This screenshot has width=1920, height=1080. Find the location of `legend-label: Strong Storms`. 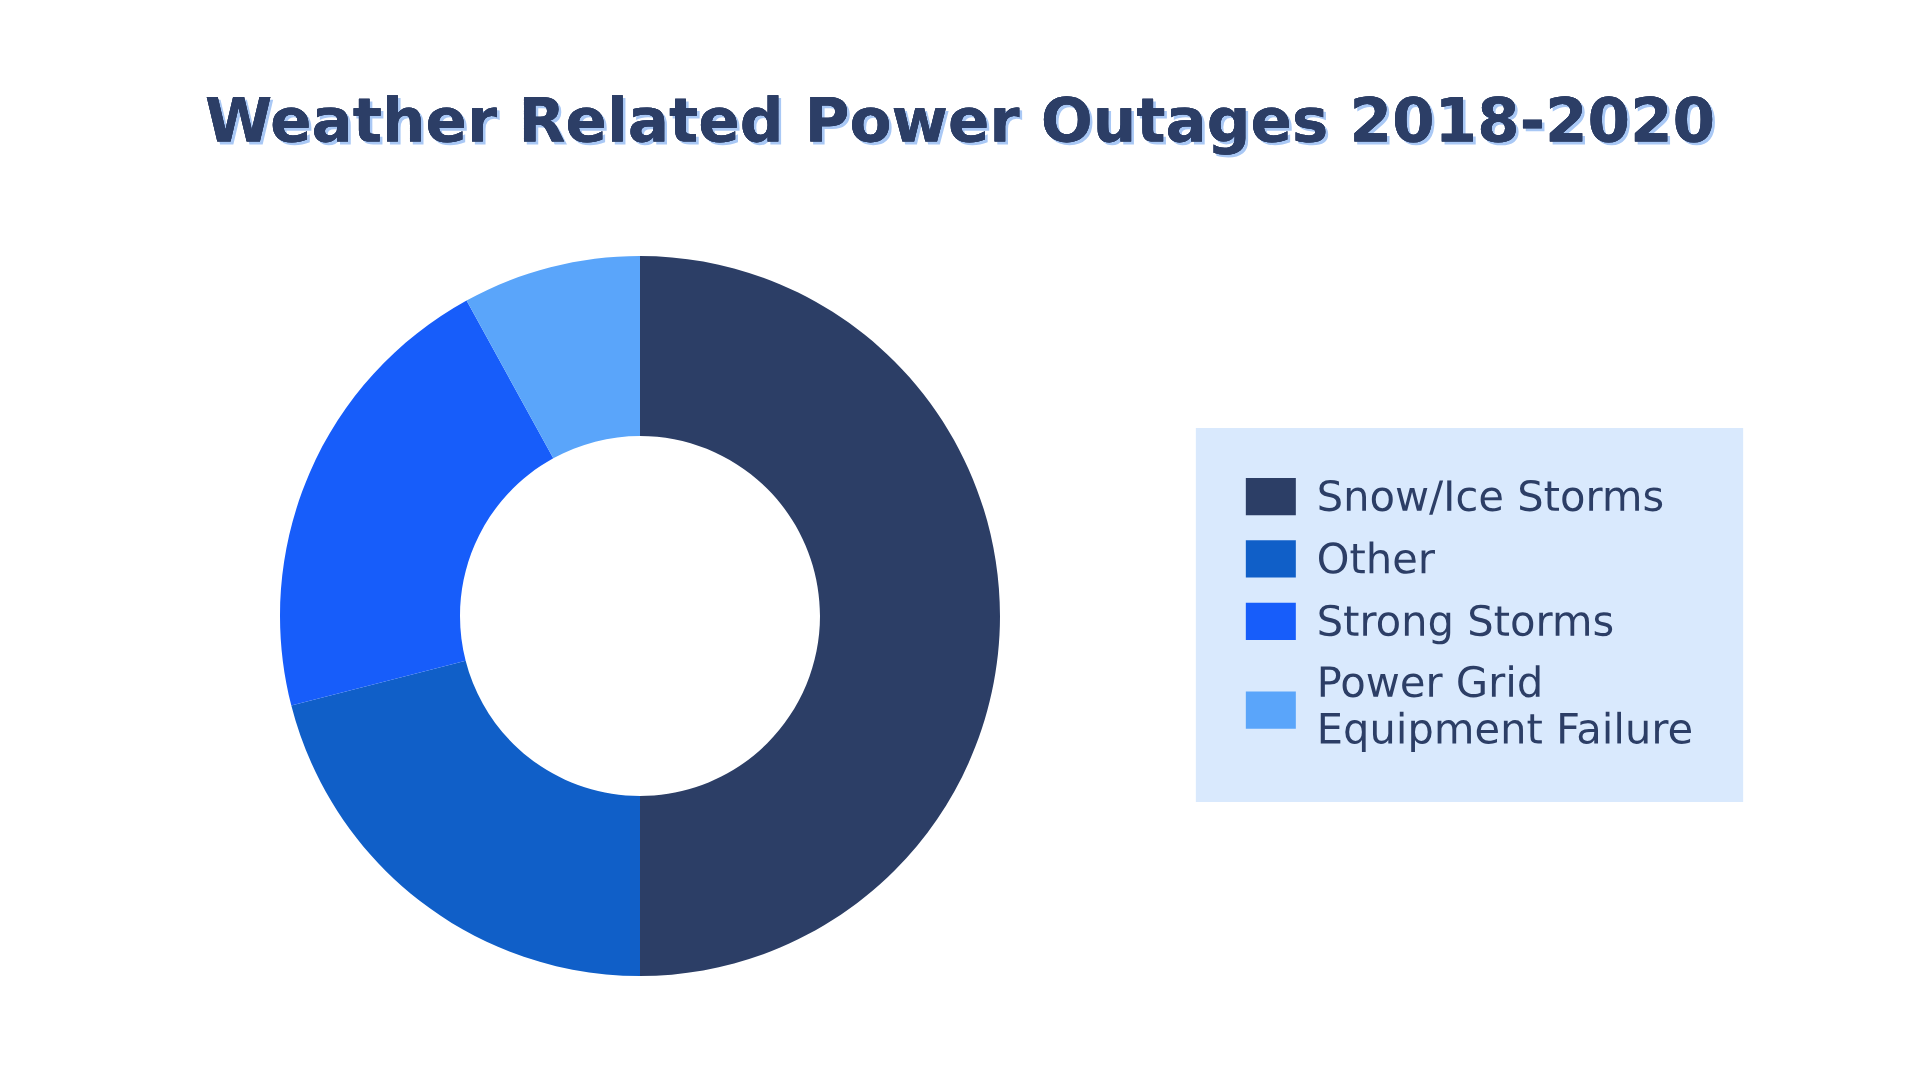

legend-label: Strong Storms is located at coordinates (1466, 624).